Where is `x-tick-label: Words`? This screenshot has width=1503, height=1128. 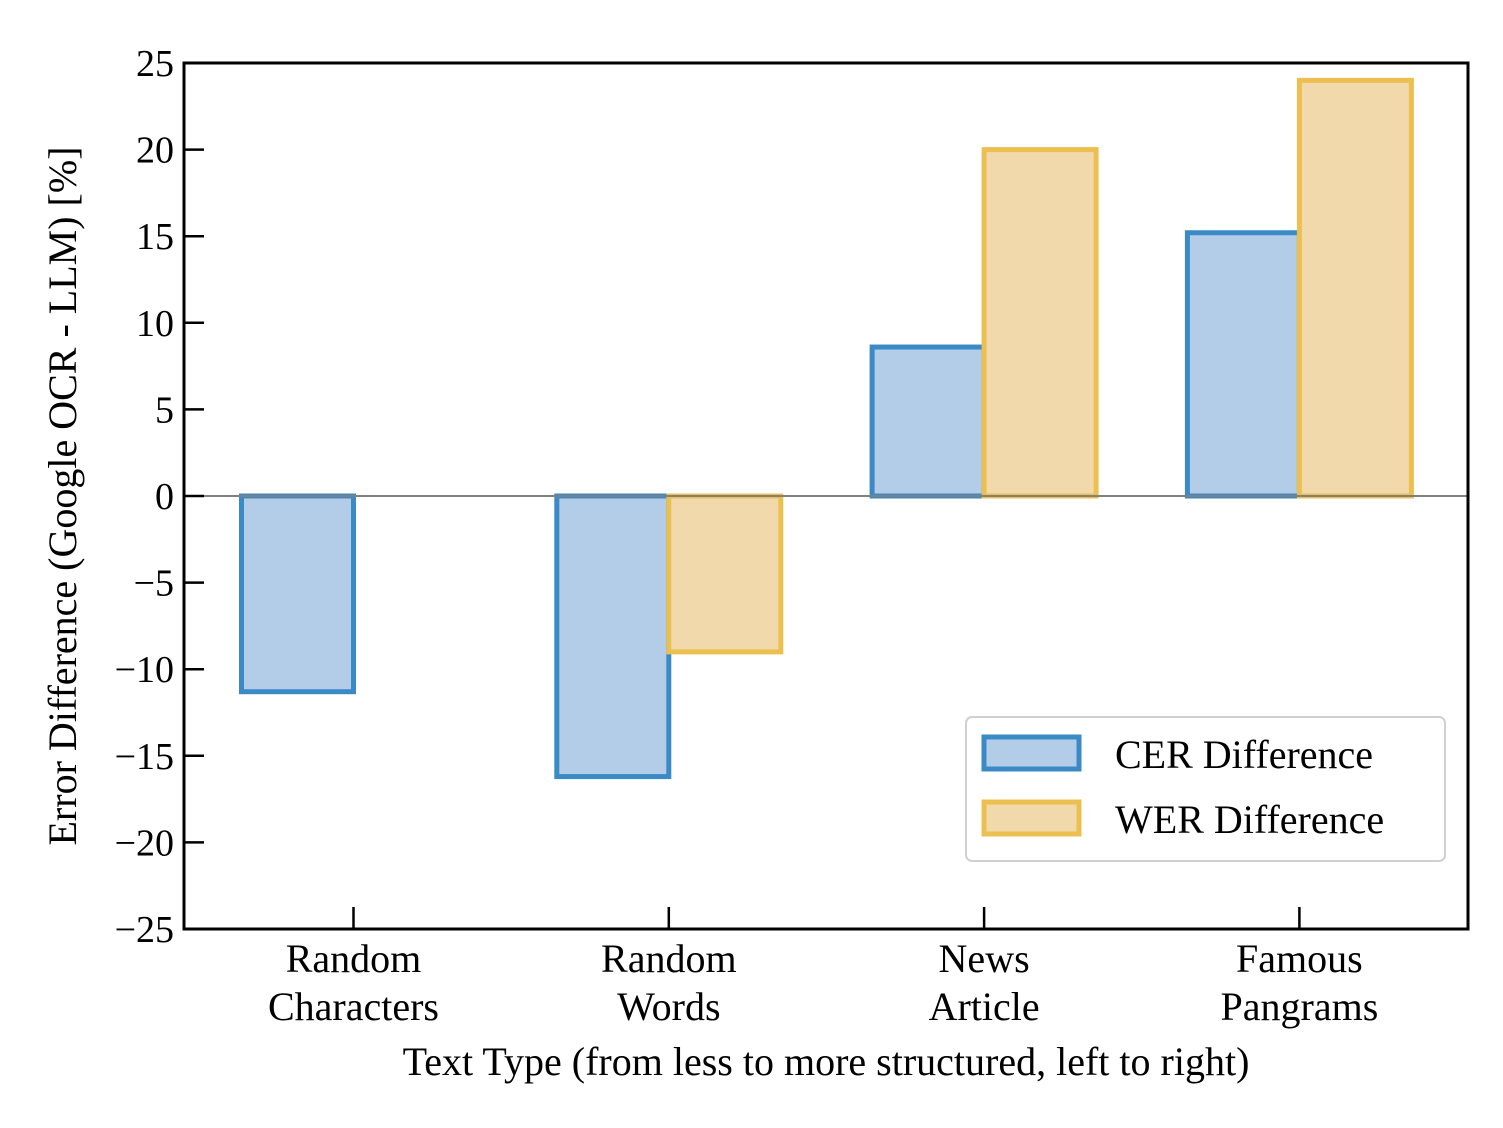
x-tick-label: Words is located at coordinates (668, 1006).